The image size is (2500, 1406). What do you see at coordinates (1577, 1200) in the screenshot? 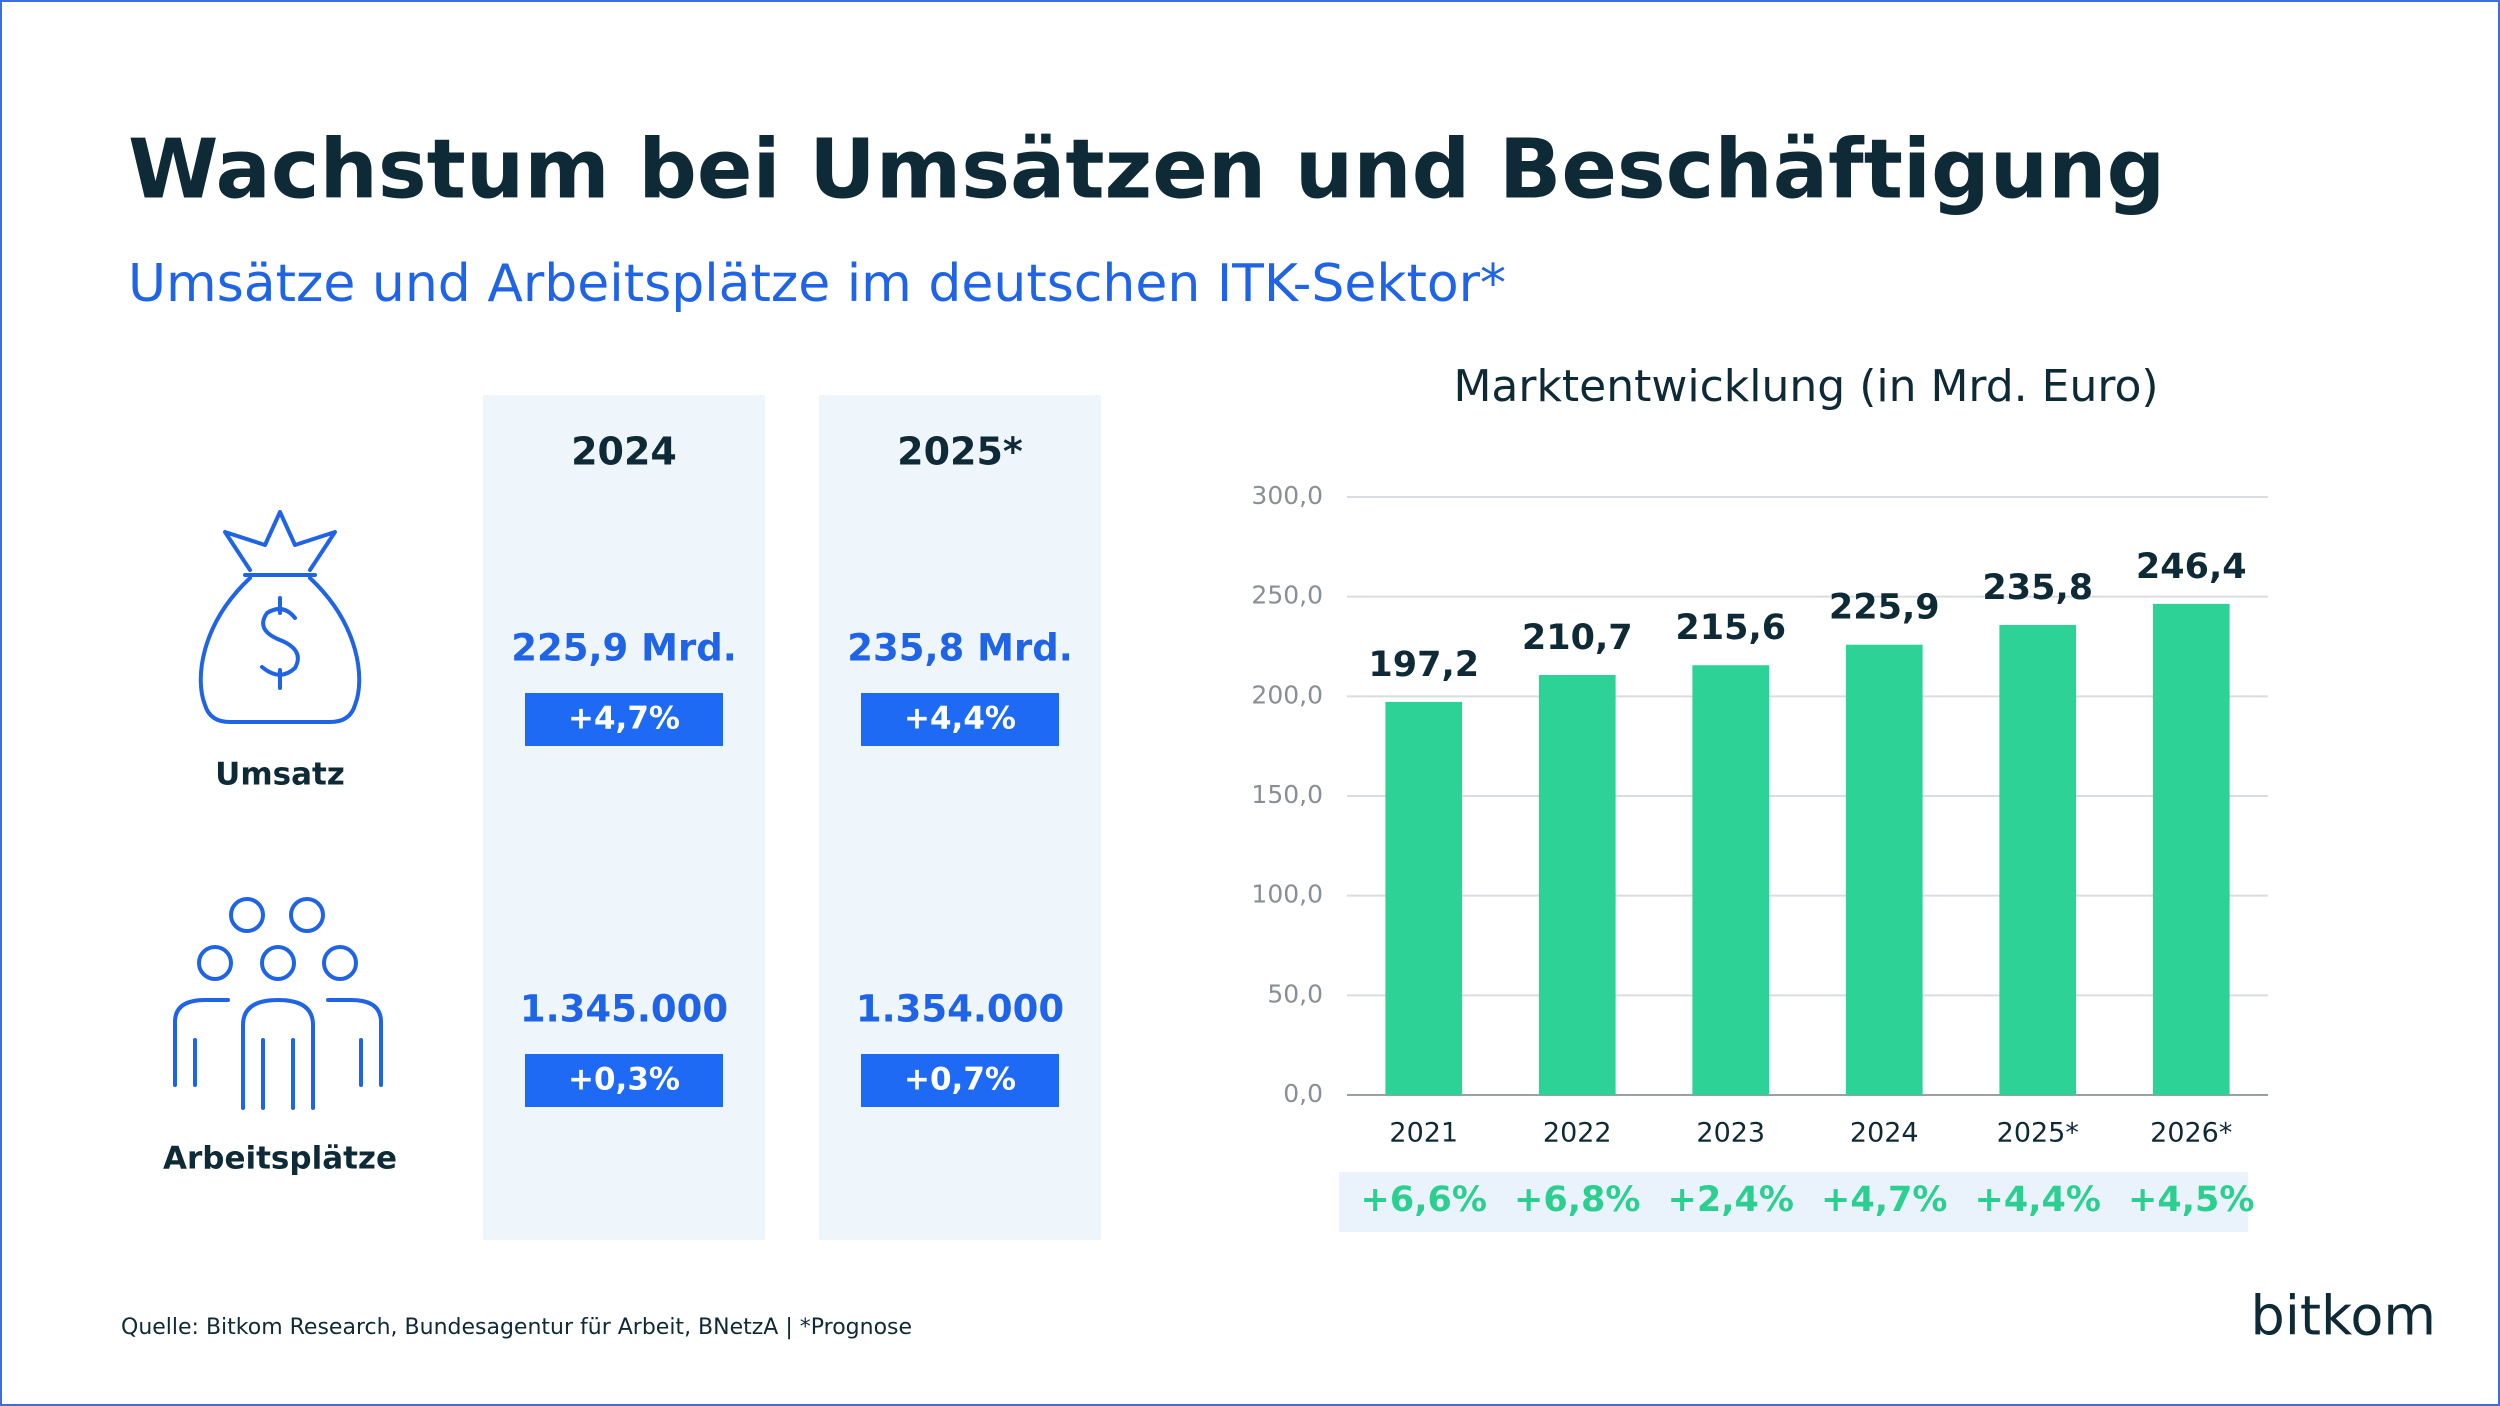
I see `growth-label: +6,8%` at bounding box center [1577, 1200].